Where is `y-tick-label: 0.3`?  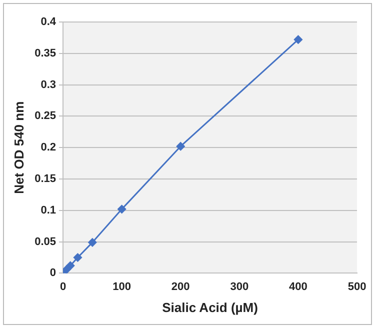
y-tick-label: 0.3 is located at coordinates (48, 84).